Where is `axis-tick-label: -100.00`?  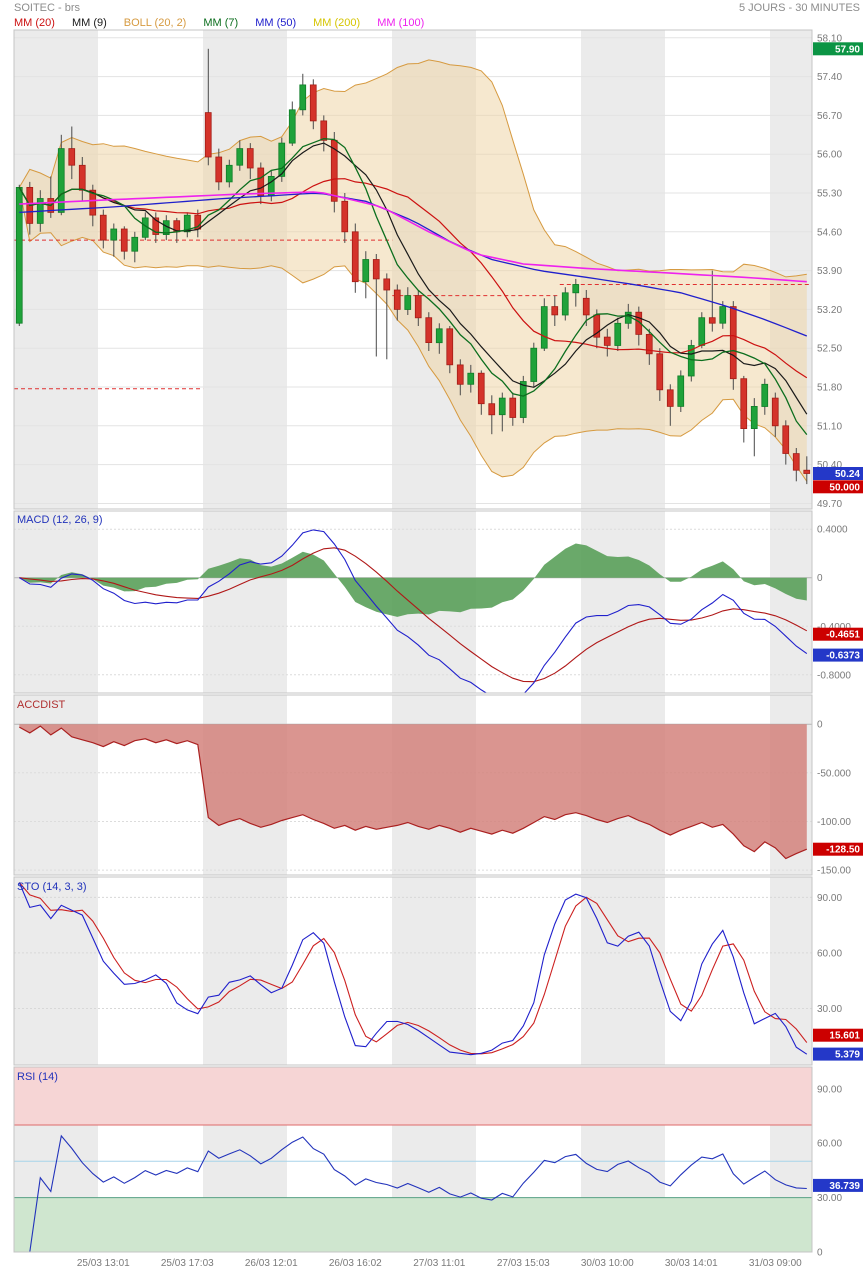
axis-tick-label: -100.00 is located at coordinates (834, 822).